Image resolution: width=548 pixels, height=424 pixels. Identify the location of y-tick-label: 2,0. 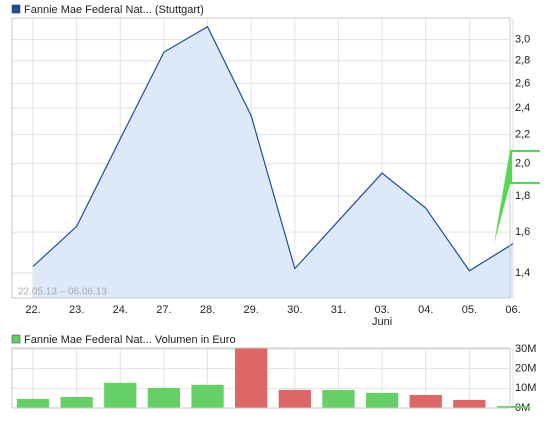
(522, 164).